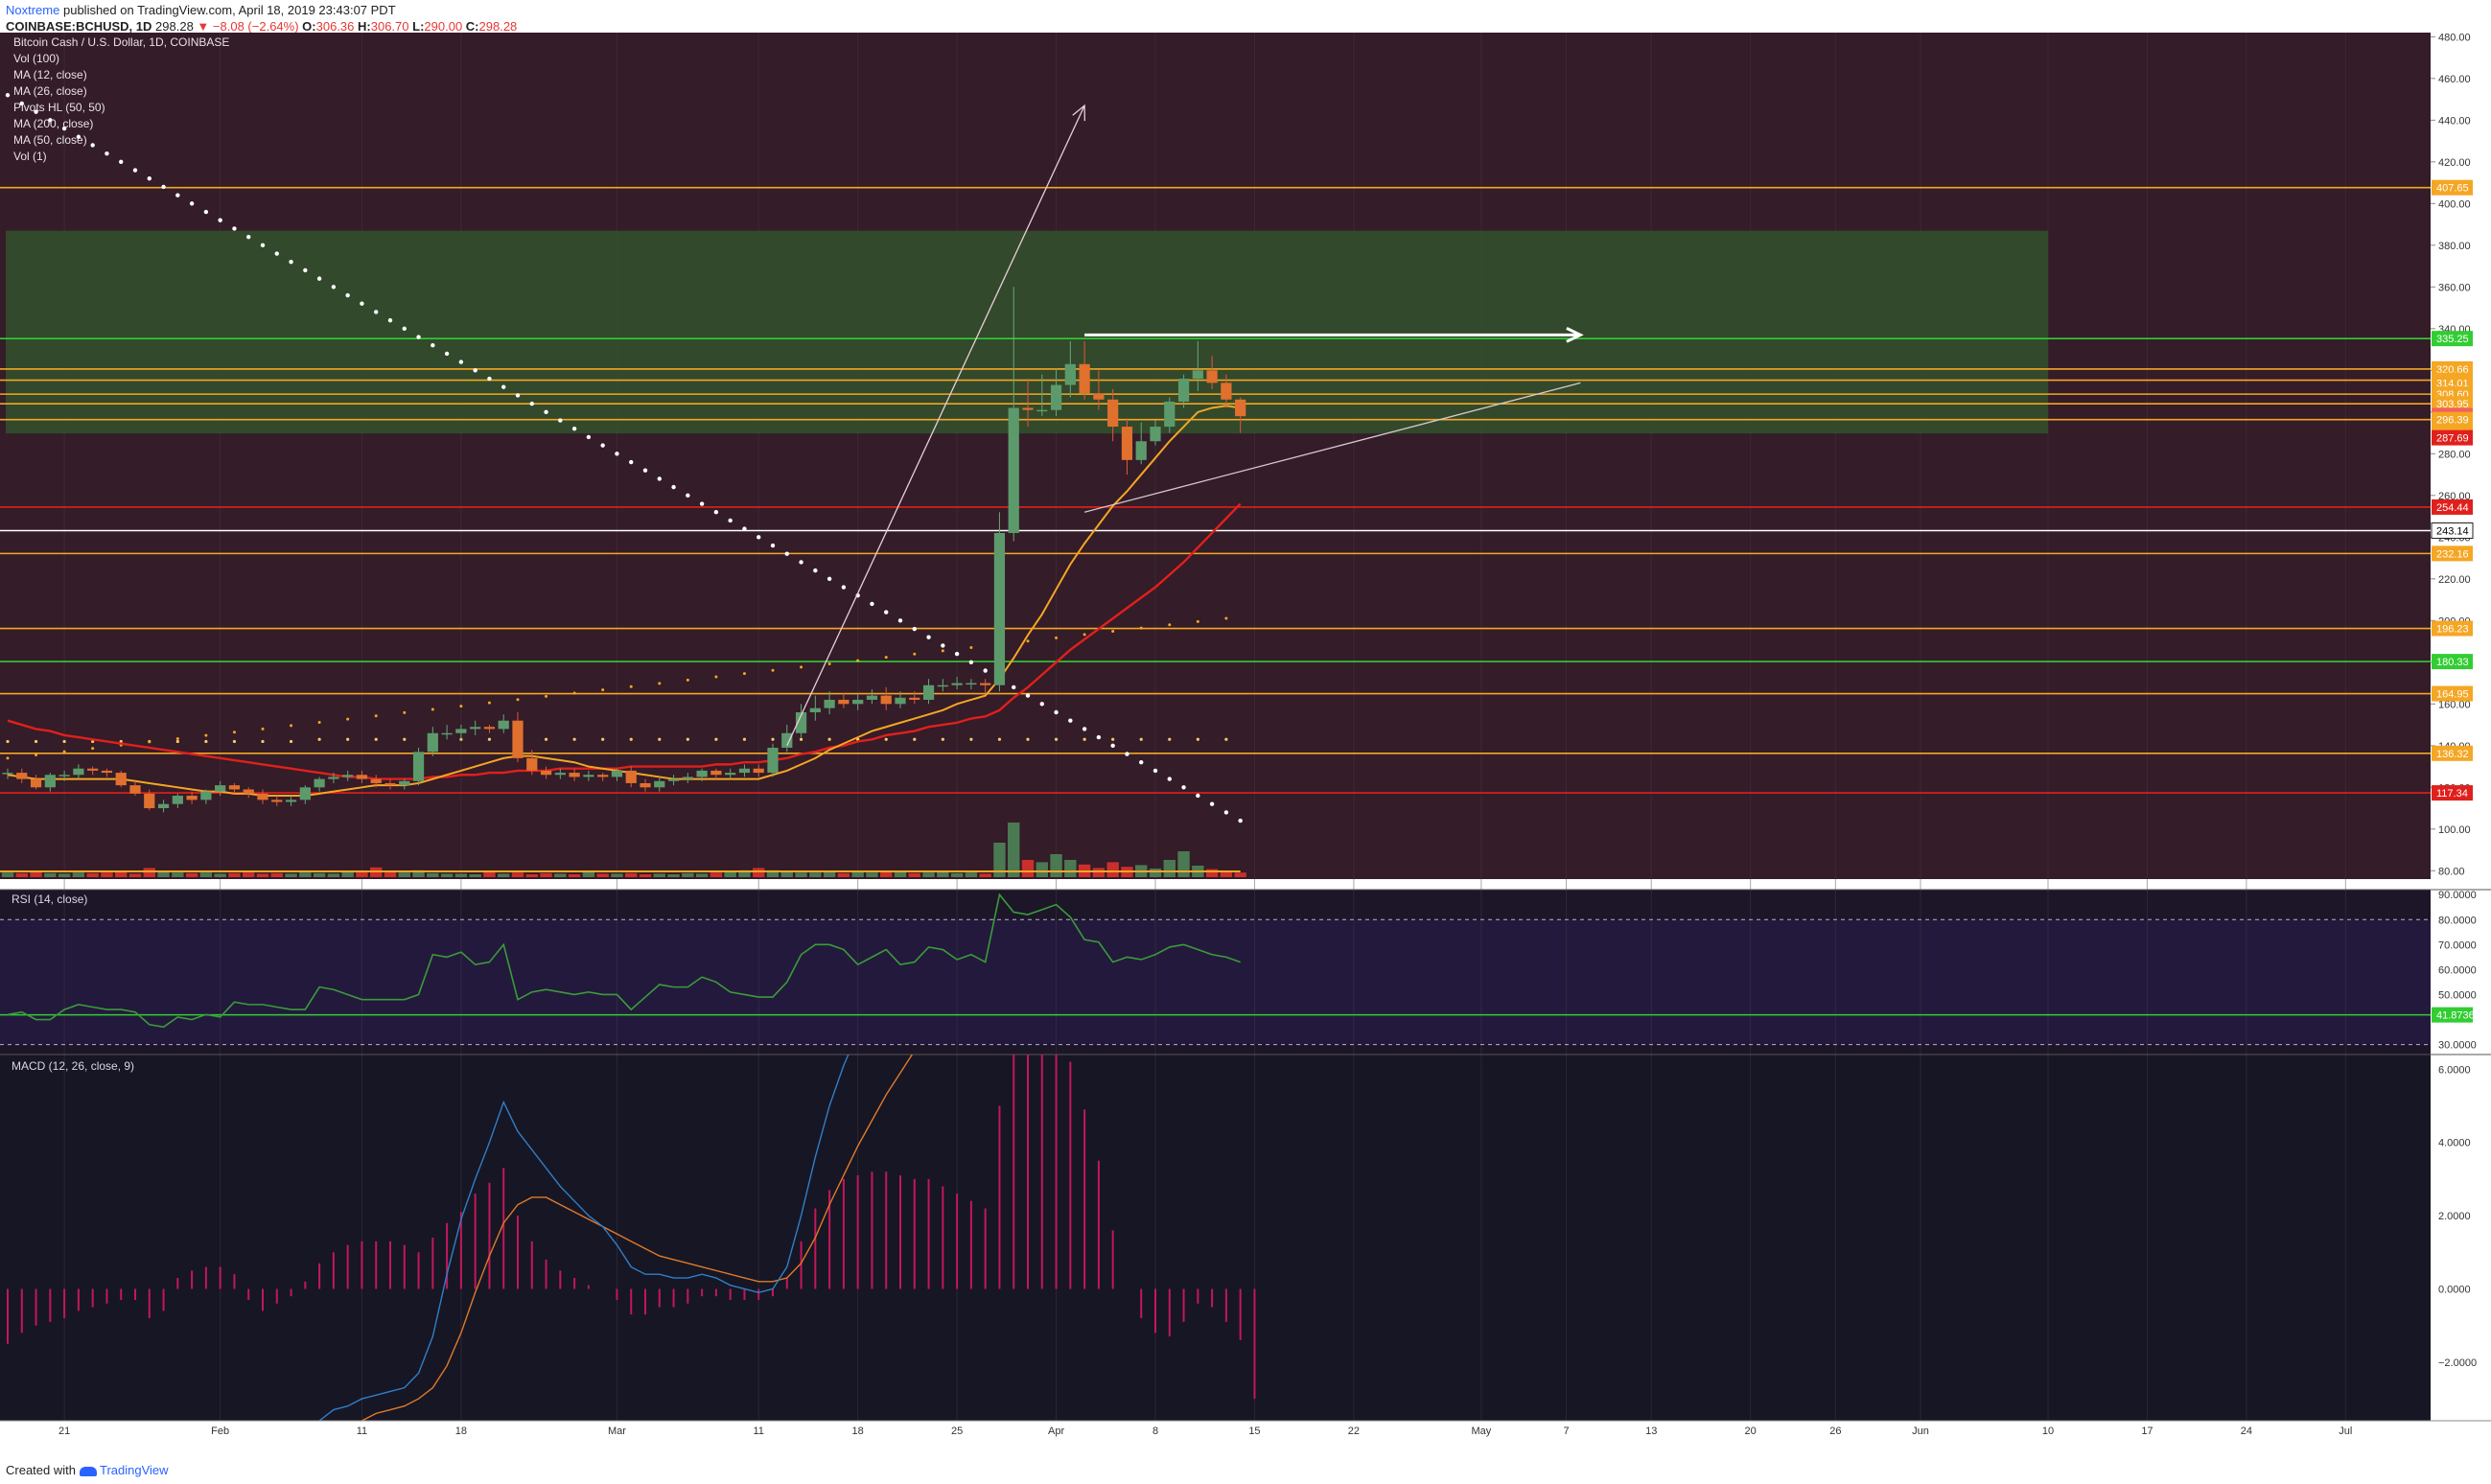 This screenshot has height=1484, width=2491. What do you see at coordinates (1651, 1431) in the screenshot?
I see `time-axis-label: 13` at bounding box center [1651, 1431].